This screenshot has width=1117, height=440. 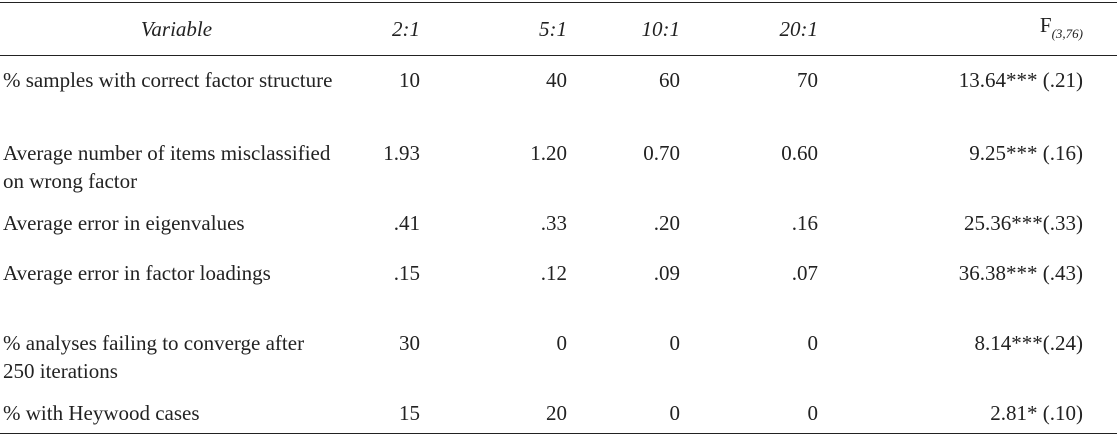 I want to click on table-cell: 40, so click(x=556, y=80).